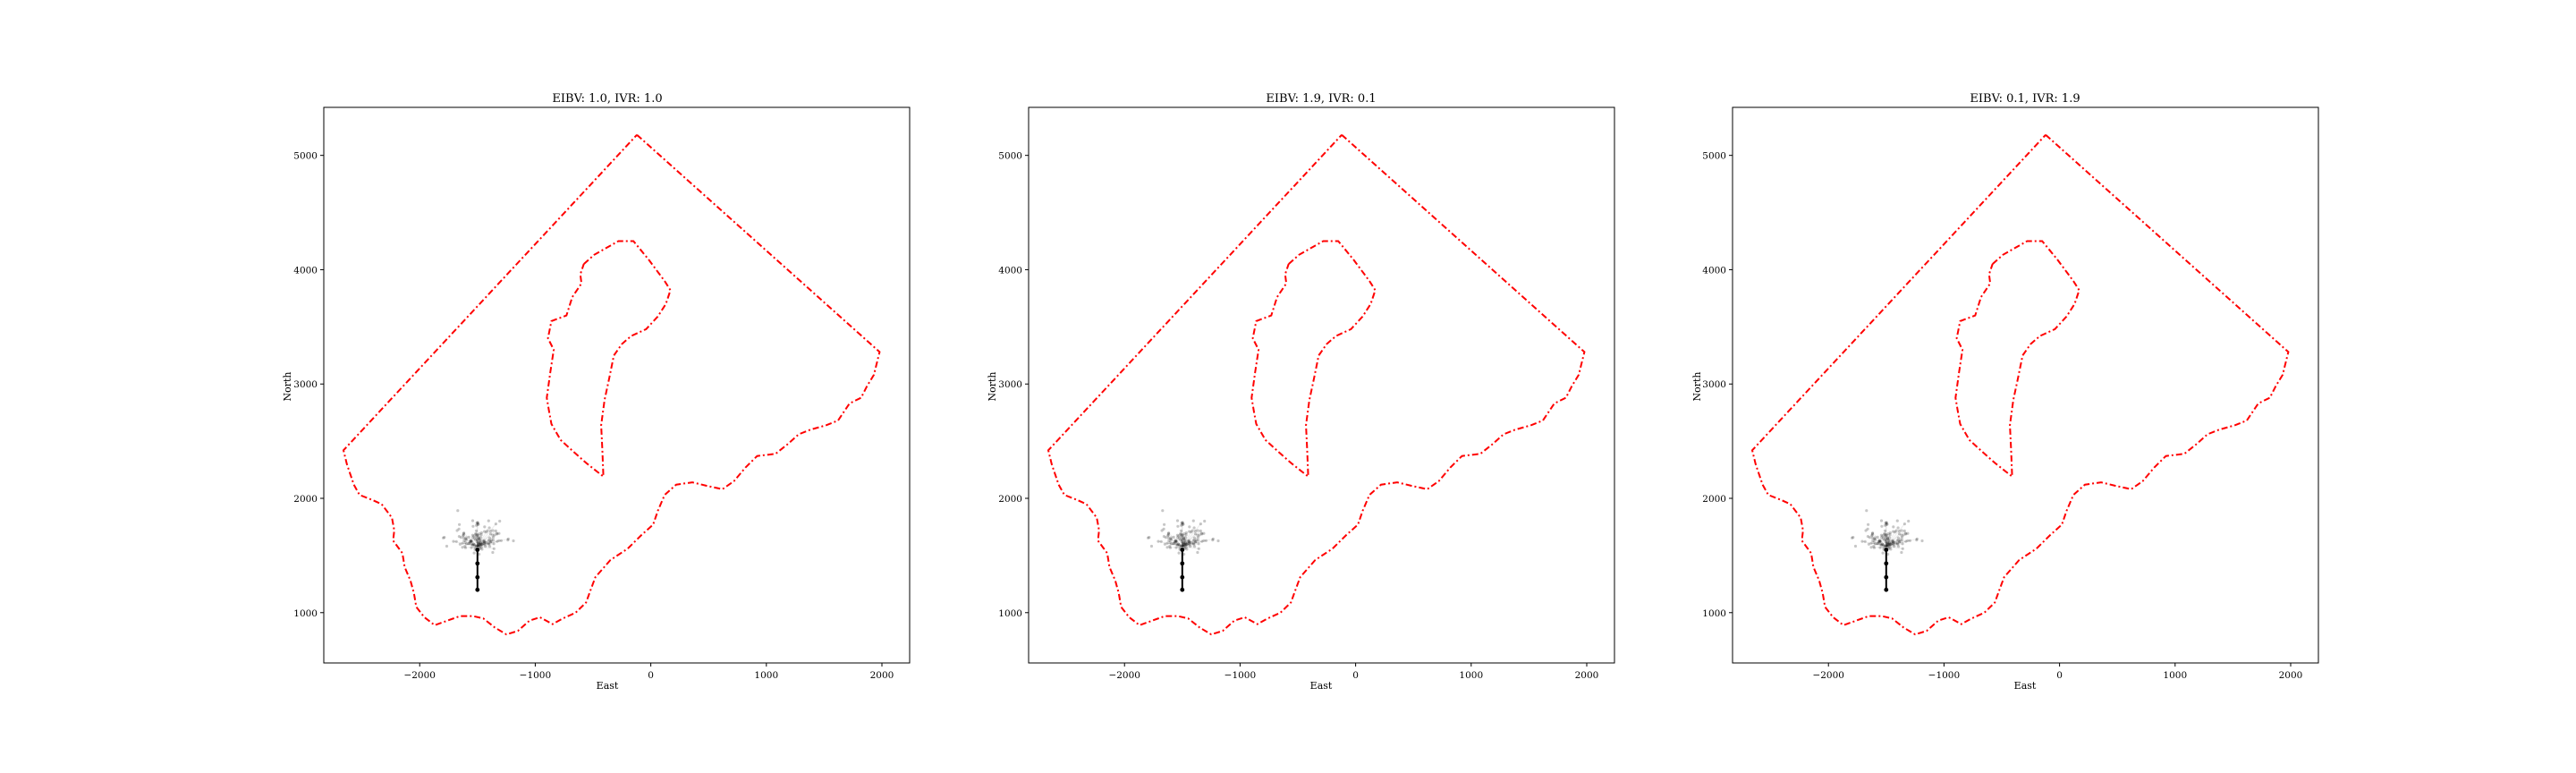  What do you see at coordinates (536, 675) in the screenshot?
I see `subplot-1-xtick-label: −1000` at bounding box center [536, 675].